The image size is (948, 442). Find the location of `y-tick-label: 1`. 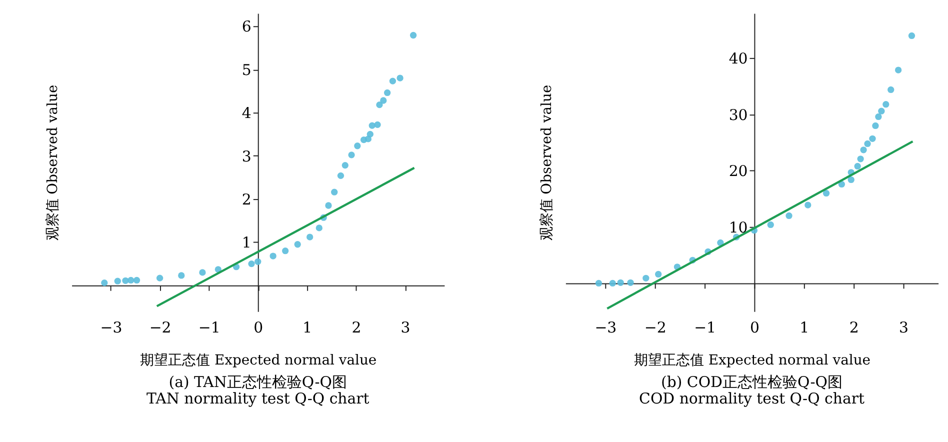

y-tick-label: 1 is located at coordinates (247, 243).